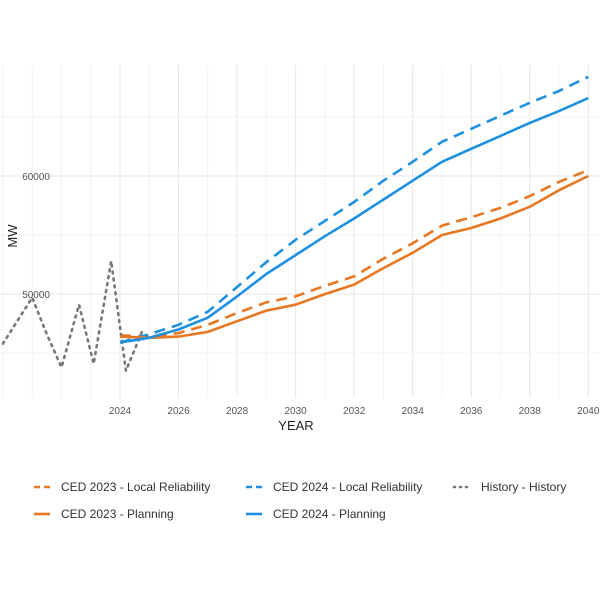 Image resolution: width=600 pixels, height=600 pixels. I want to click on legend-label: CED 2024 - Local Reliability, so click(347, 487).